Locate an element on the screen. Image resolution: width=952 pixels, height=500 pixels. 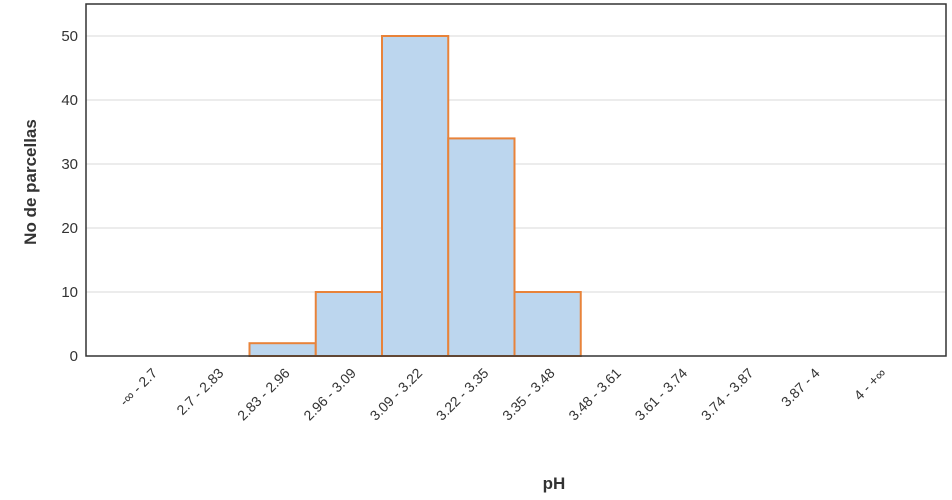
x-tick-label: 3.09 - 3.22 is located at coordinates (396, 394).